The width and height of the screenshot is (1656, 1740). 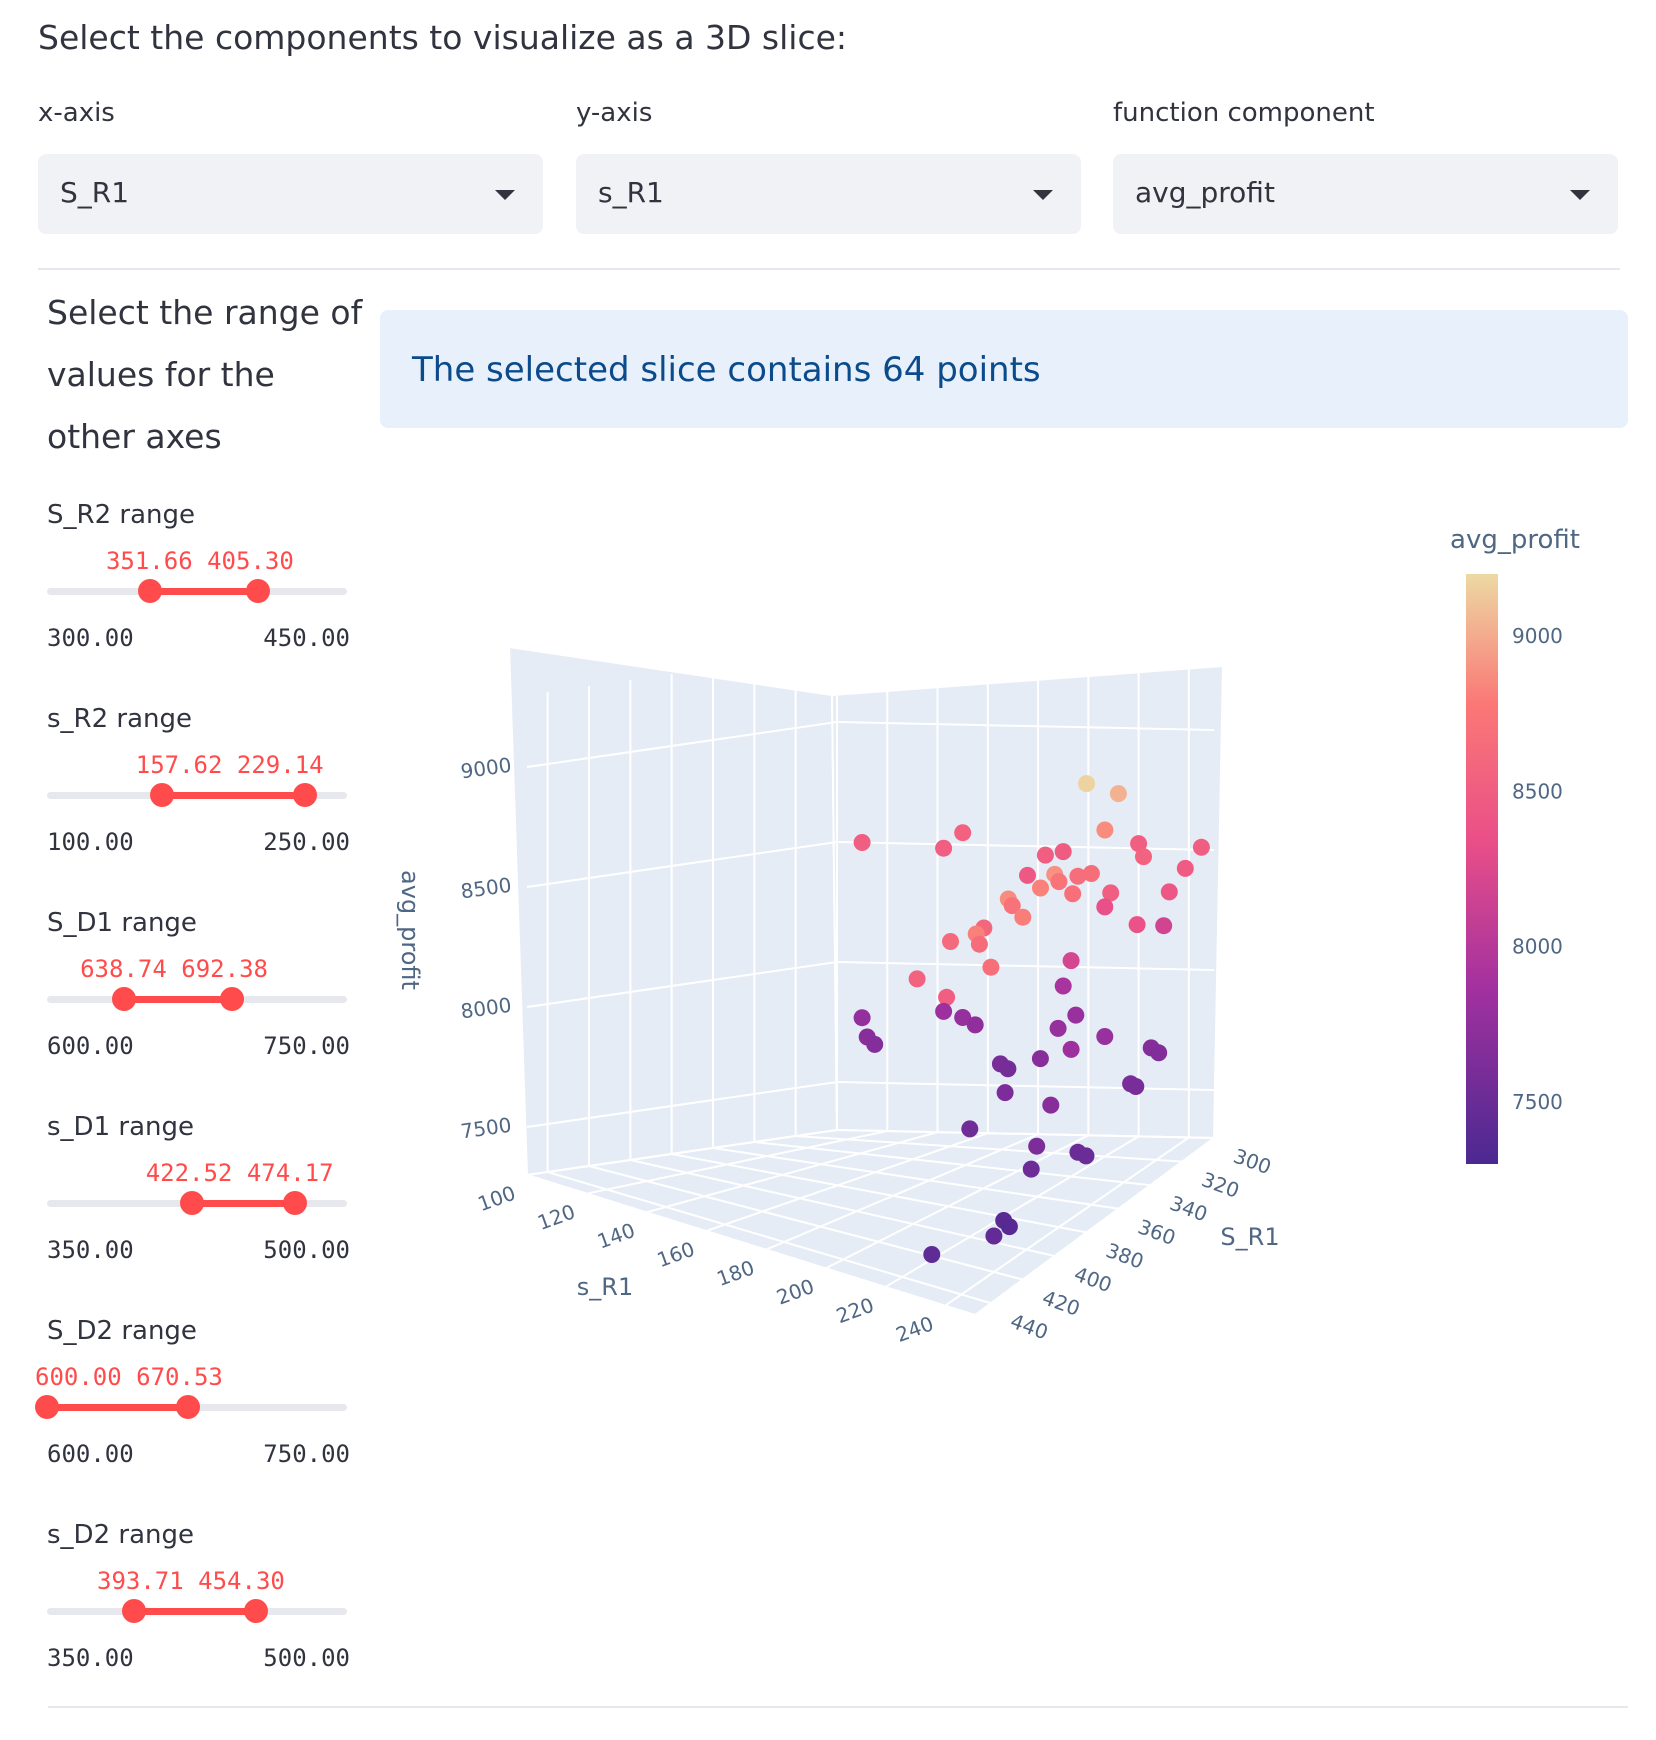 What do you see at coordinates (189, 1173) in the screenshot?
I see `slider-low-value: 422.52` at bounding box center [189, 1173].